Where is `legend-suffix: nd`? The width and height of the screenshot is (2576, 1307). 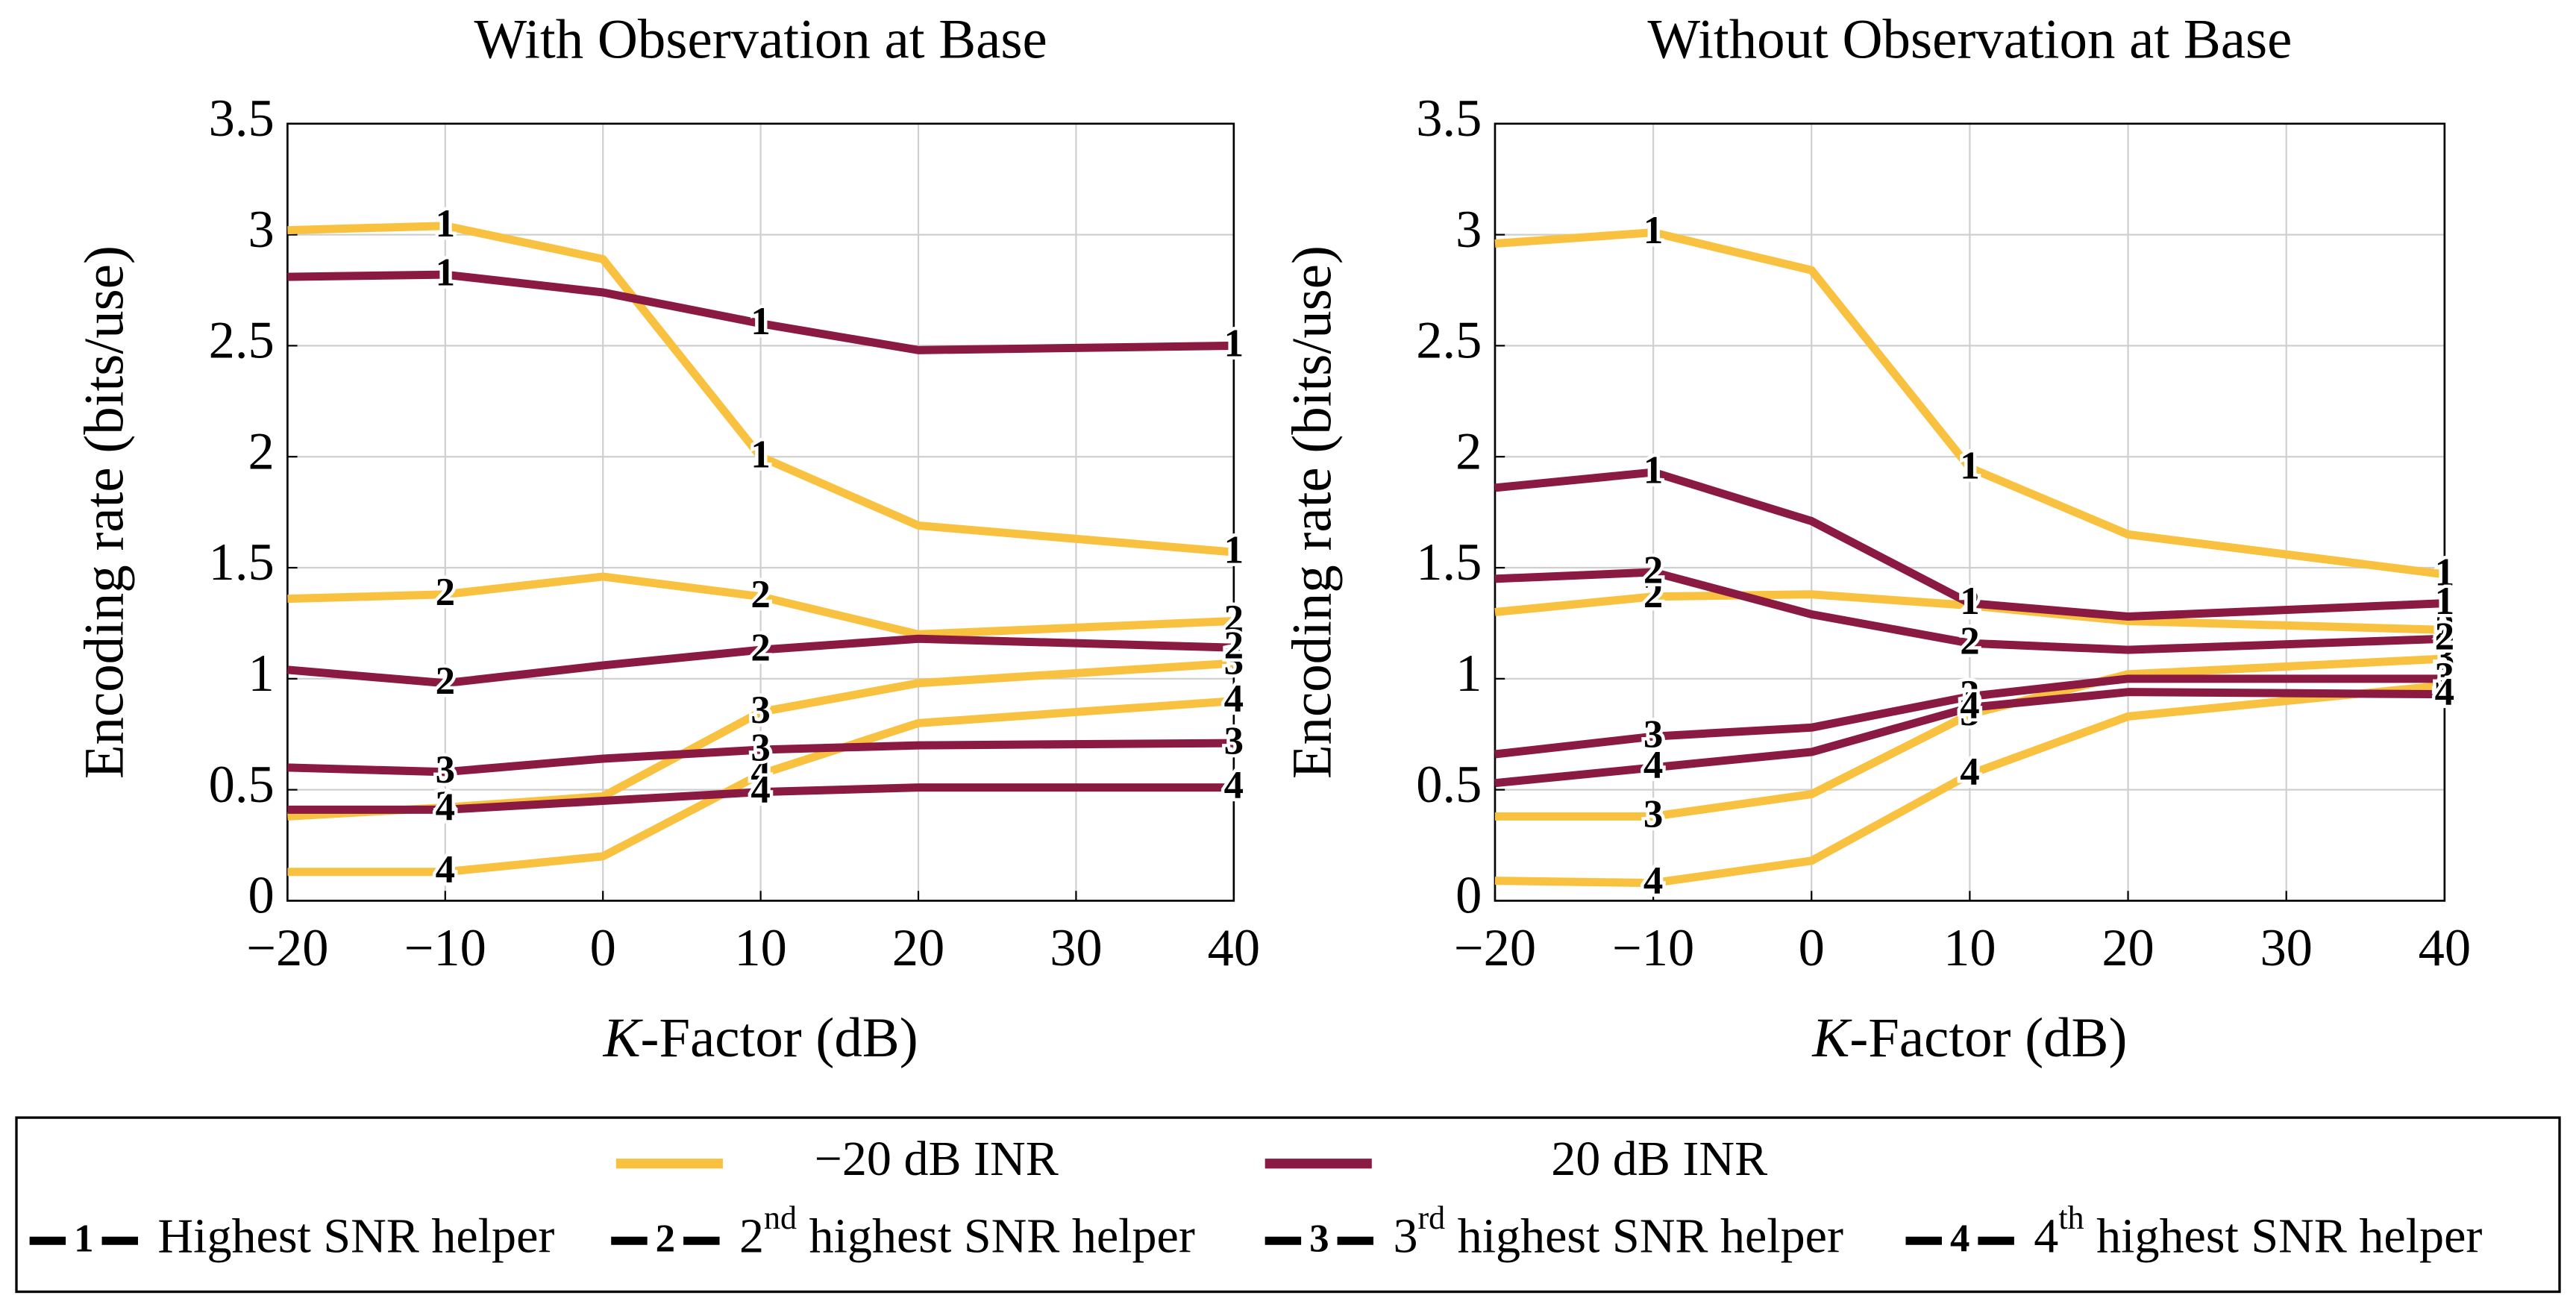
legend-suffix: nd is located at coordinates (780, 1218).